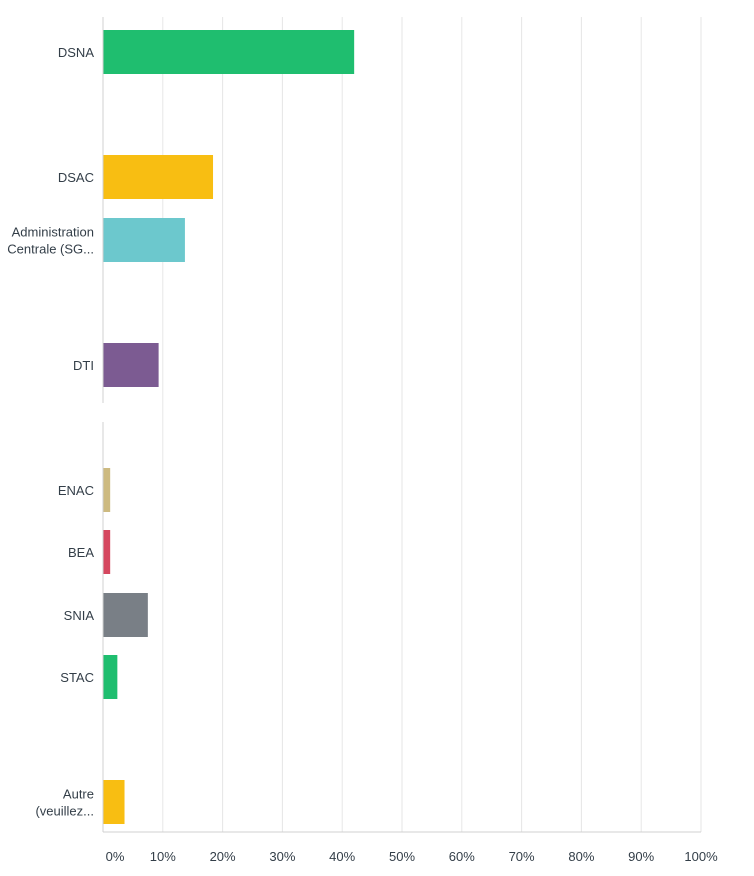 This screenshot has height=876, width=754. I want to click on category-label: DSAC, so click(76, 177).